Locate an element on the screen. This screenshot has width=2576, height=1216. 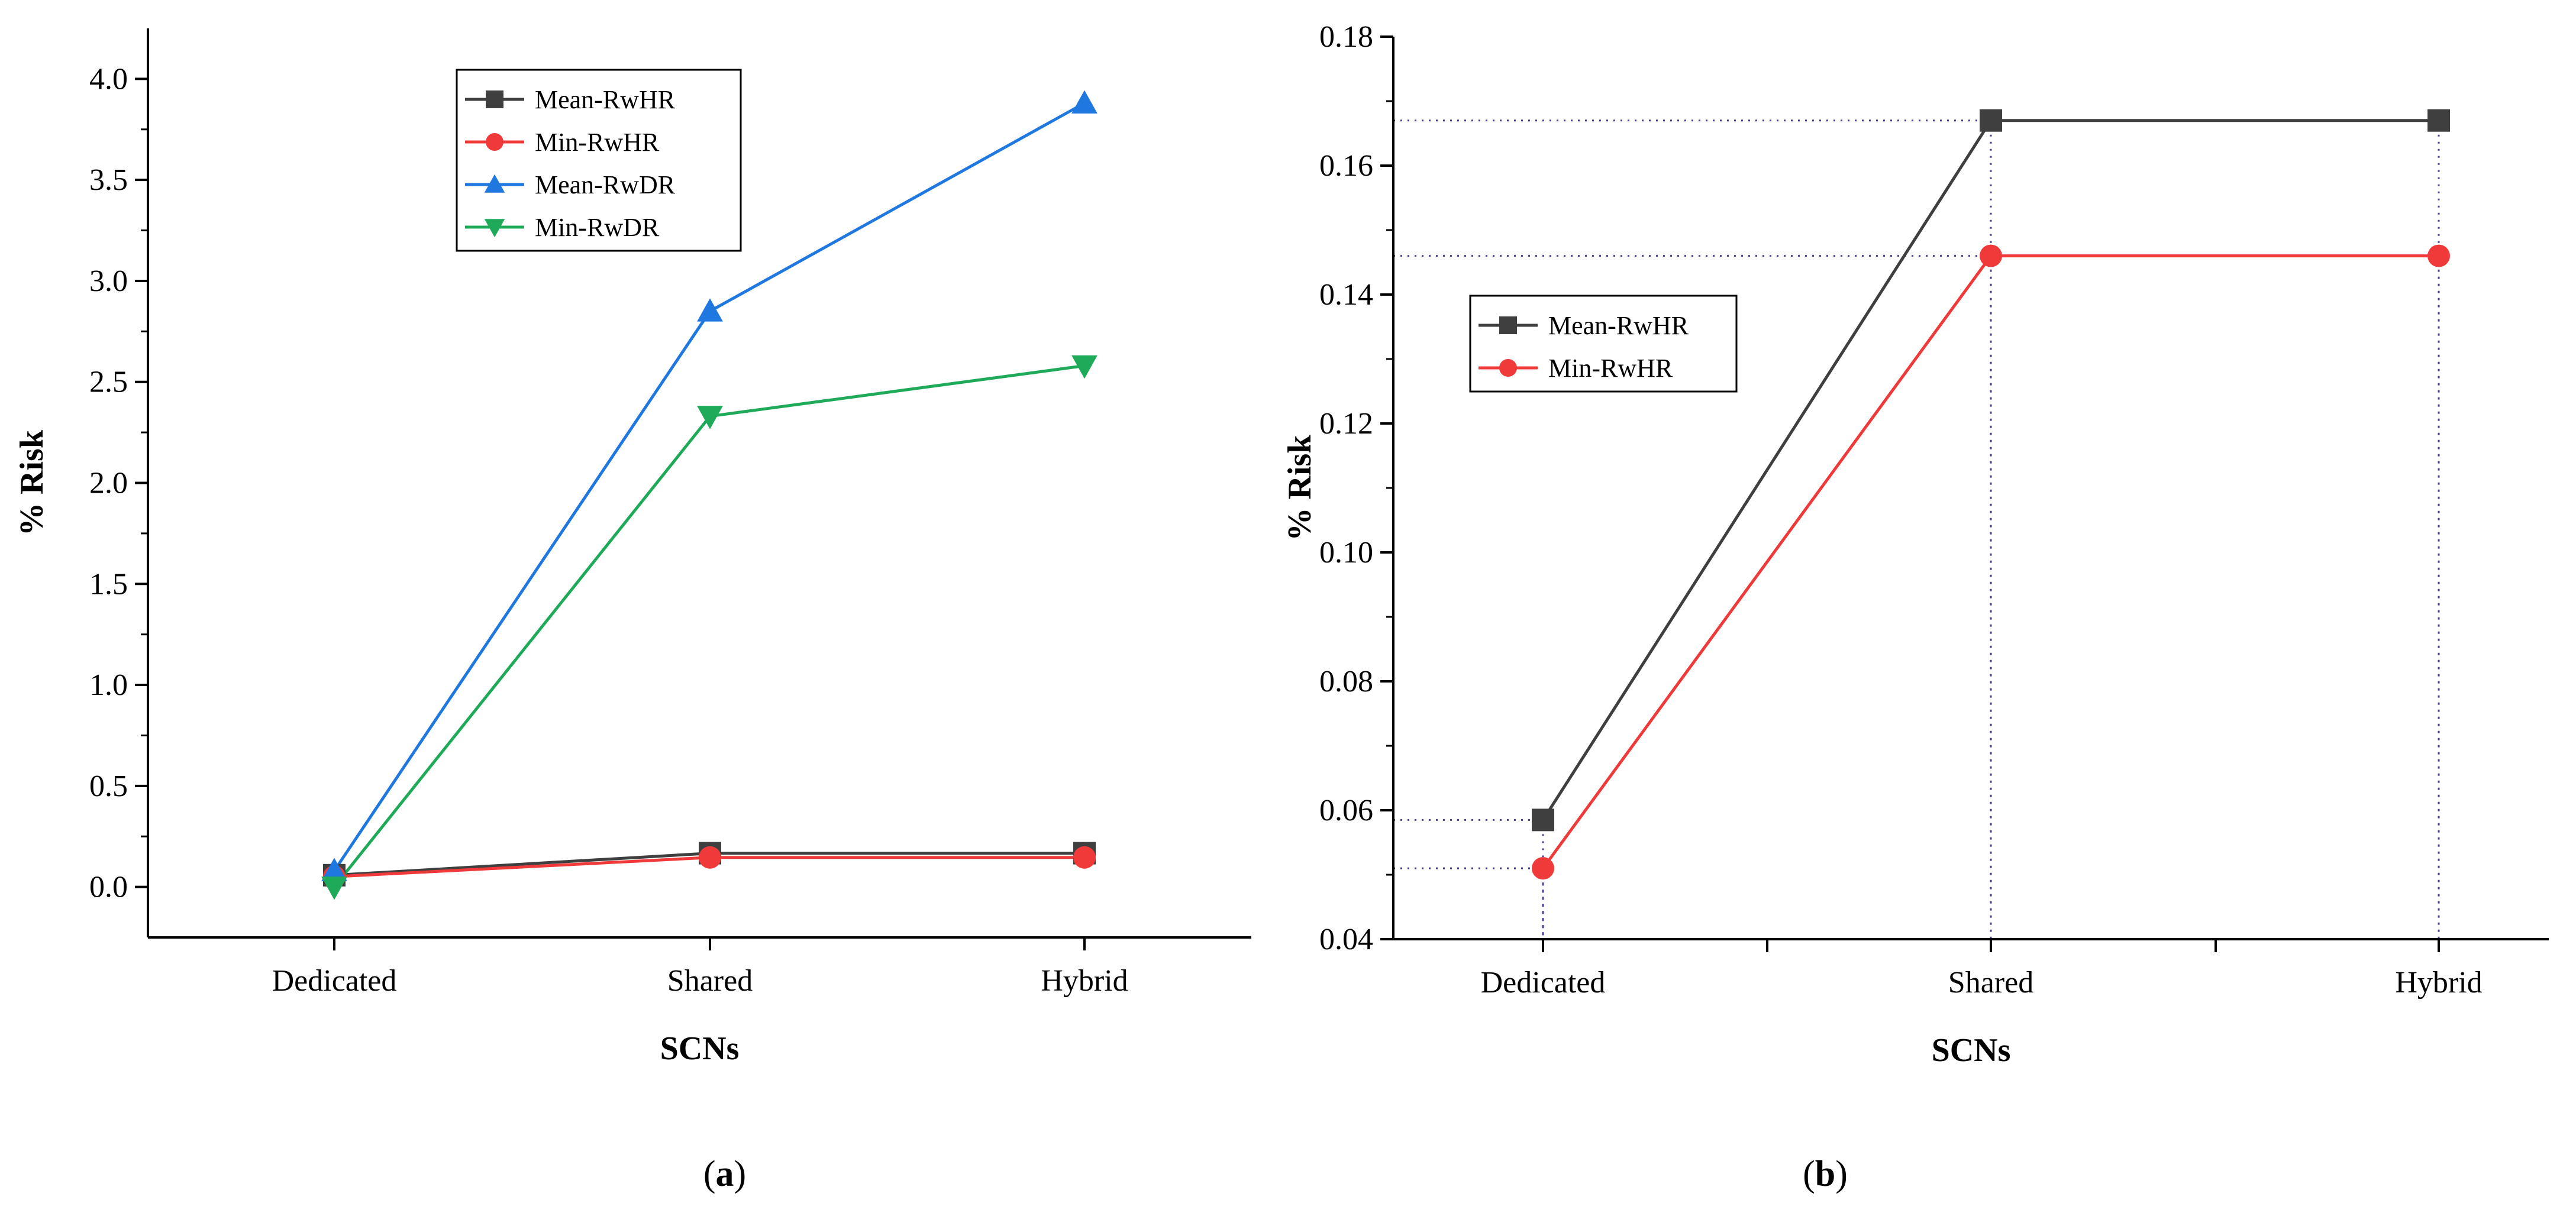
a-ytick-label: 4.0 is located at coordinates (108, 79).